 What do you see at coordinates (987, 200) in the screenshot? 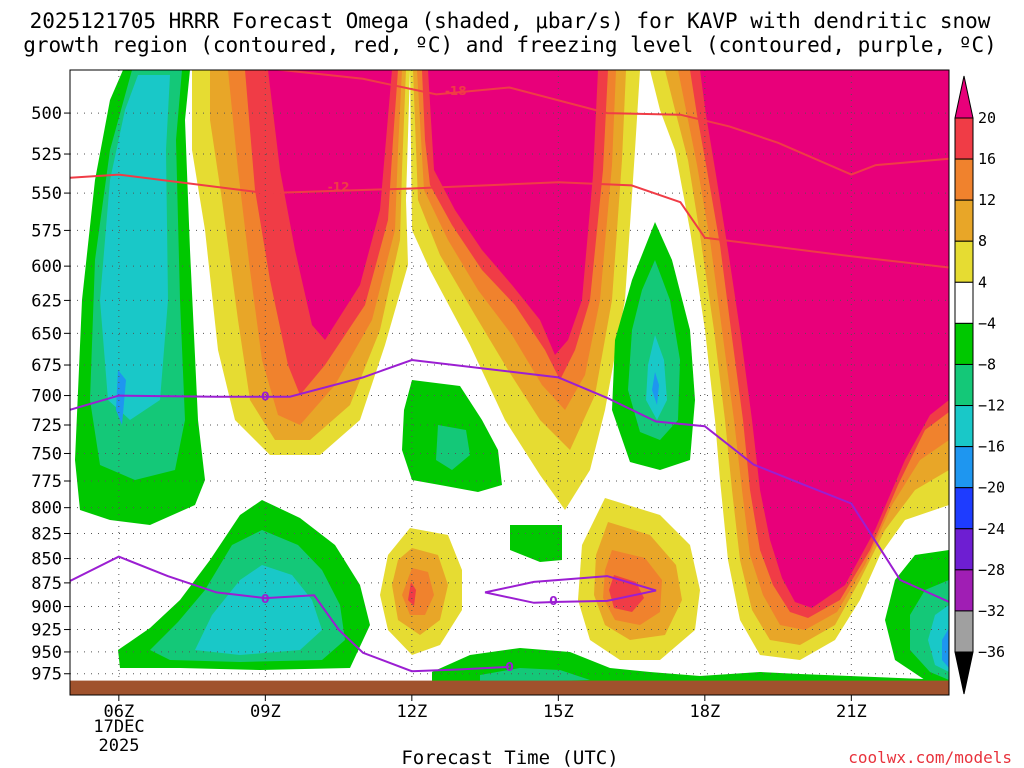
I see `colorbar-label: 12` at bounding box center [987, 200].